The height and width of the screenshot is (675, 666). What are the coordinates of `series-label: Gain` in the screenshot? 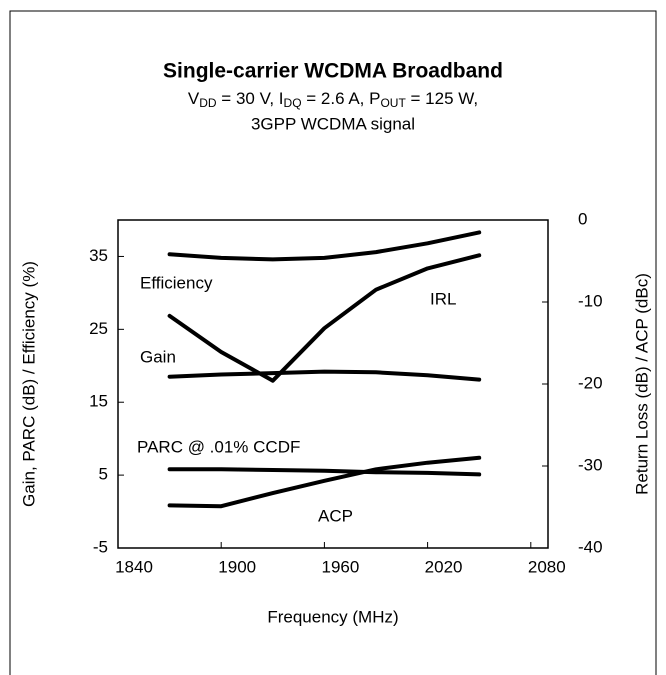 It's located at (158, 356).